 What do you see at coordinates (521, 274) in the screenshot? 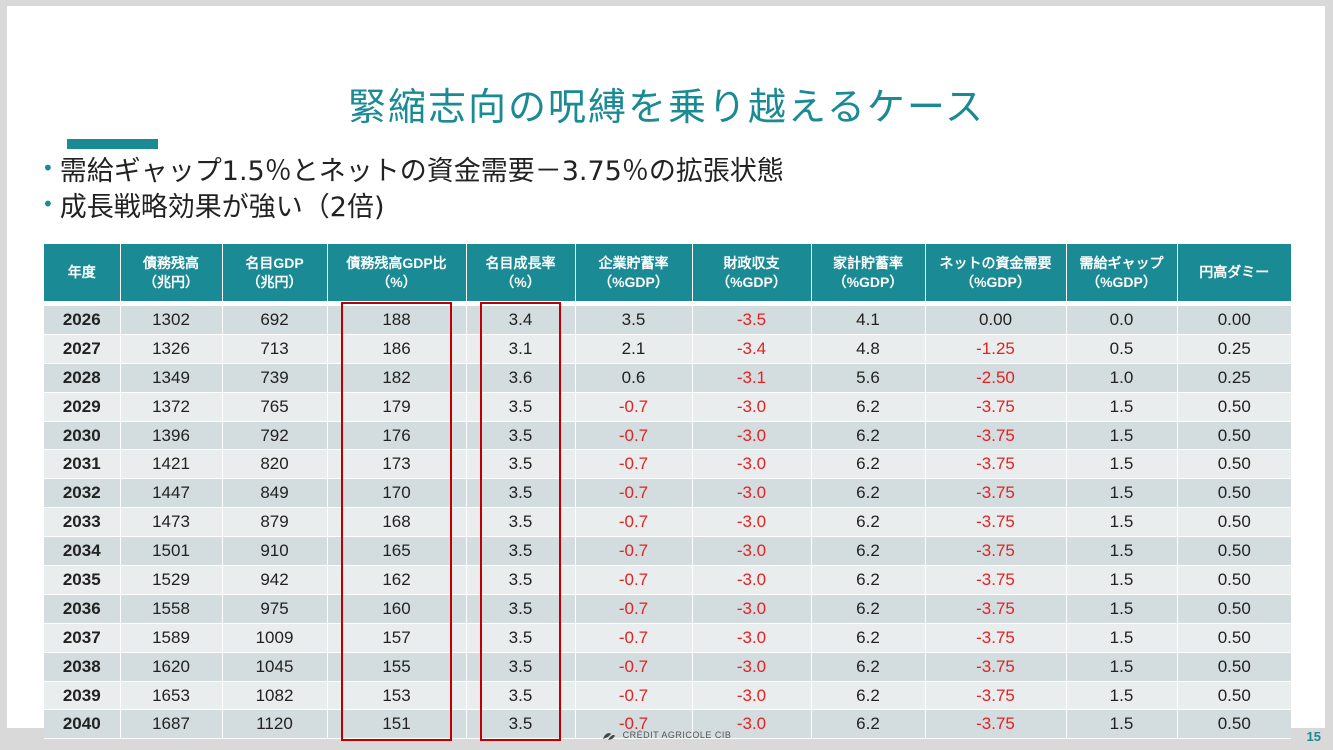
I see `column-header: 名目成長率 （%）` at bounding box center [521, 274].